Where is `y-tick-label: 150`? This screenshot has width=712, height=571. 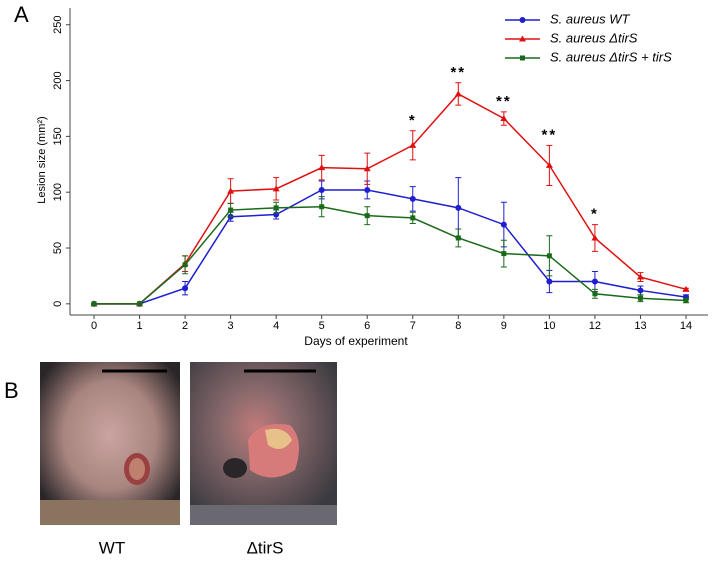
y-tick-label: 150 is located at coordinates (58, 136).